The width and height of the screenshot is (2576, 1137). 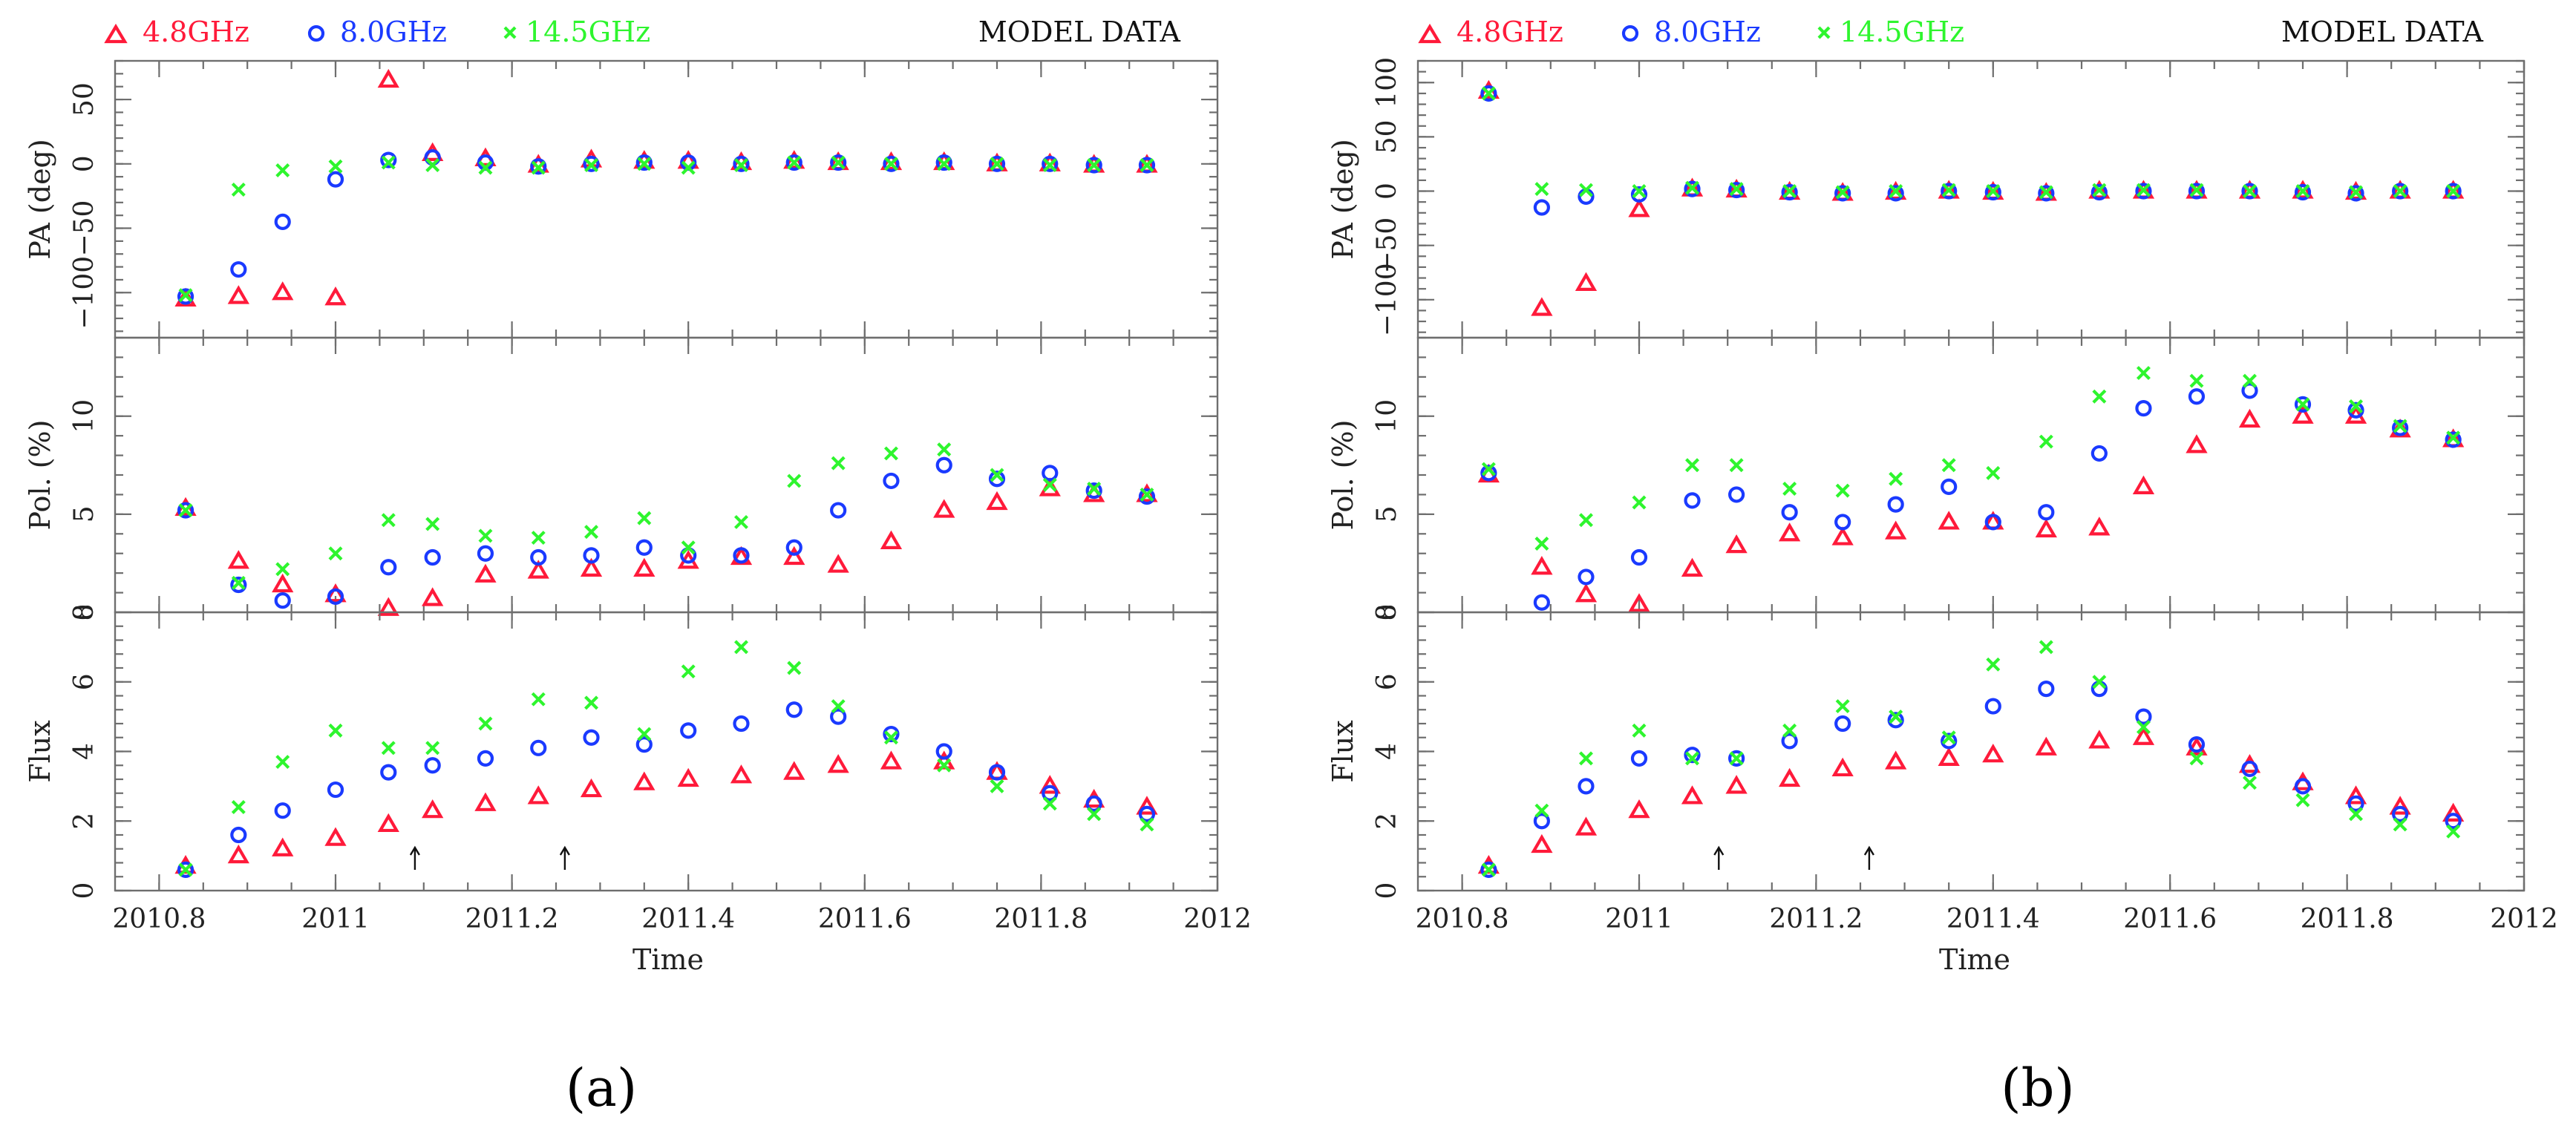 I want to click on y-tick-label: 8, so click(x=84, y=612).